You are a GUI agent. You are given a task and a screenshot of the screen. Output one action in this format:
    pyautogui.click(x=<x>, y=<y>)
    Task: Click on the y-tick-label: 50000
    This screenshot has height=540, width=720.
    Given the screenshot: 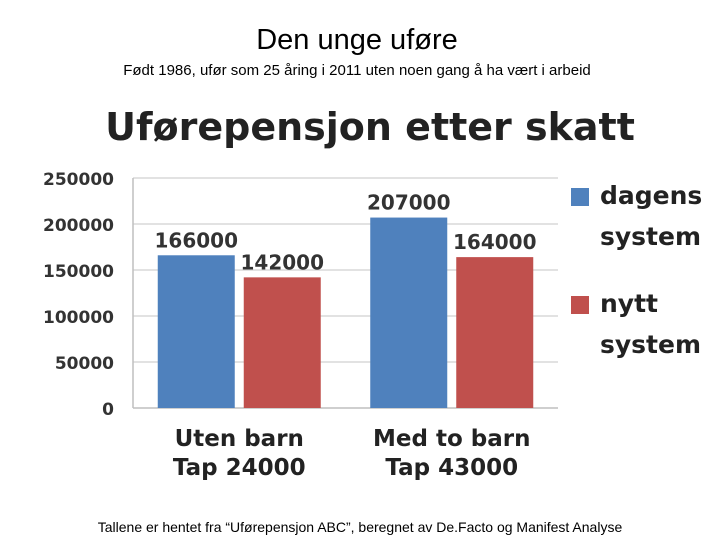 What is the action you would take?
    pyautogui.click(x=84, y=364)
    